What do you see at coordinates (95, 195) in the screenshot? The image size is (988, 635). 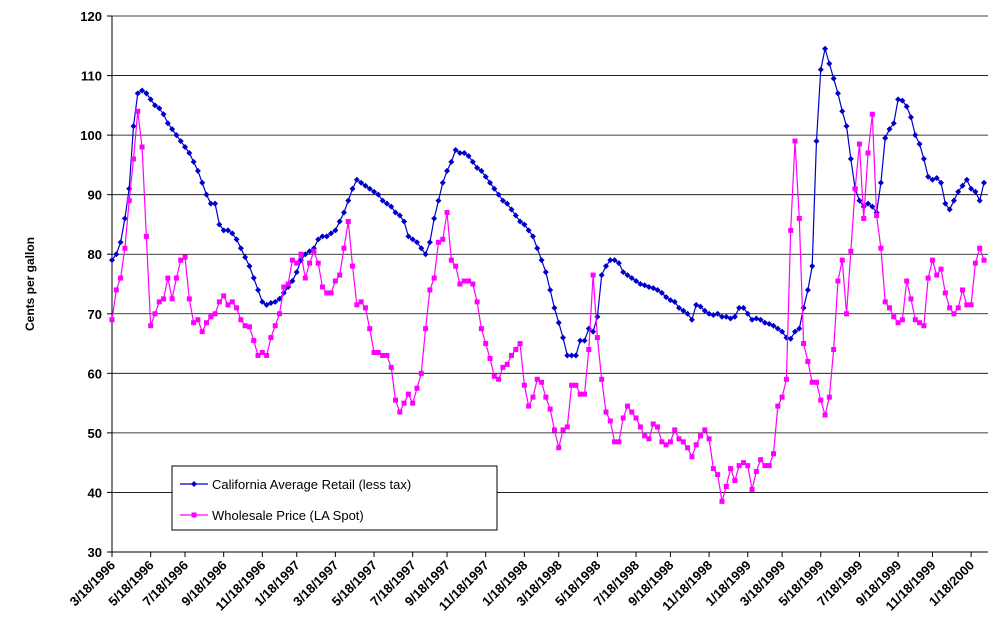 I see `y-tick-label: 90` at bounding box center [95, 195].